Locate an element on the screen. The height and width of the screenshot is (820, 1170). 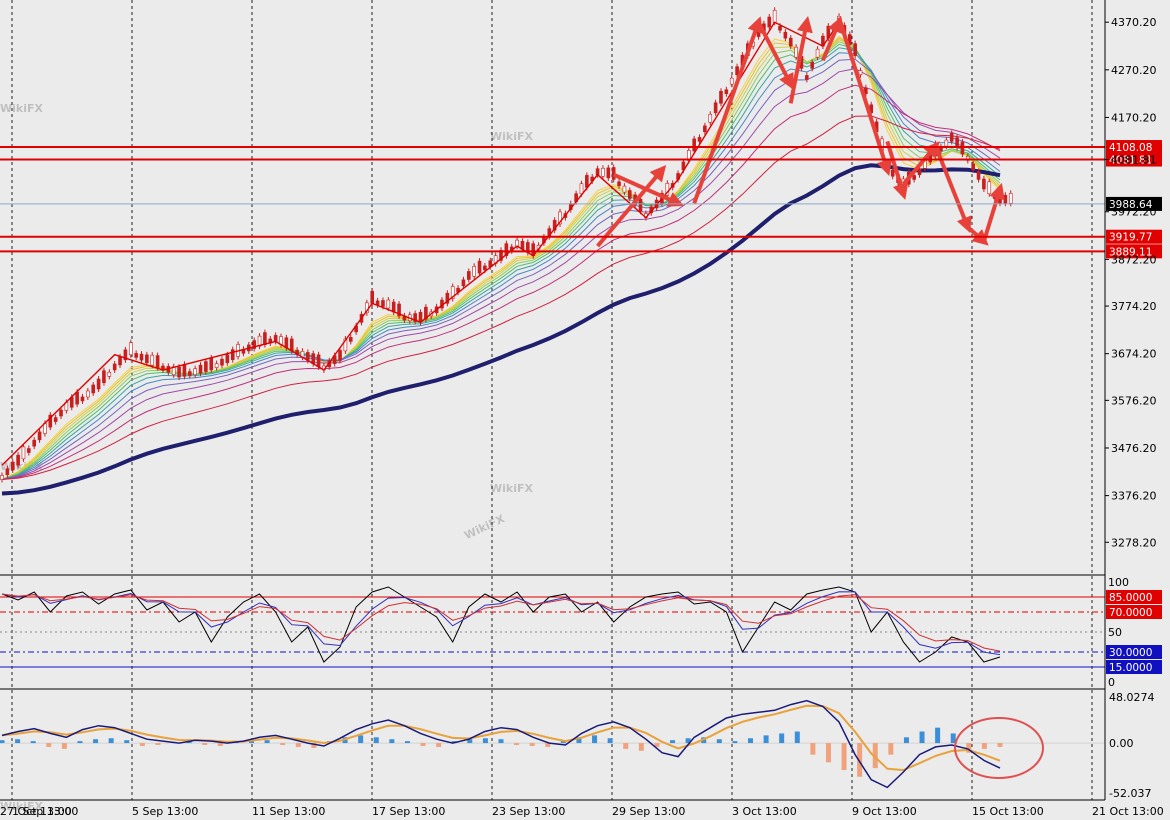
stoch-tick-label: 0 is located at coordinates (1111, 682).